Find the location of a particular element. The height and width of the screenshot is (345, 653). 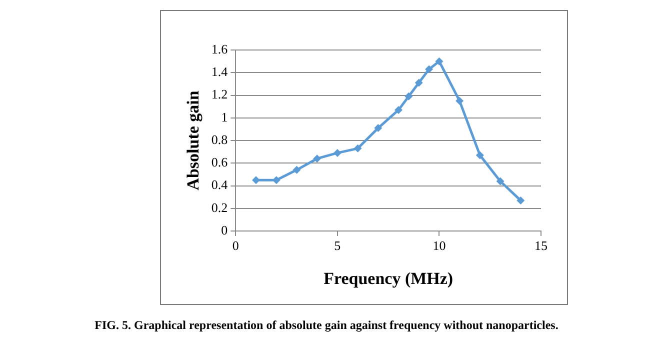

y-tick-label: 0.6 is located at coordinates (219, 162).